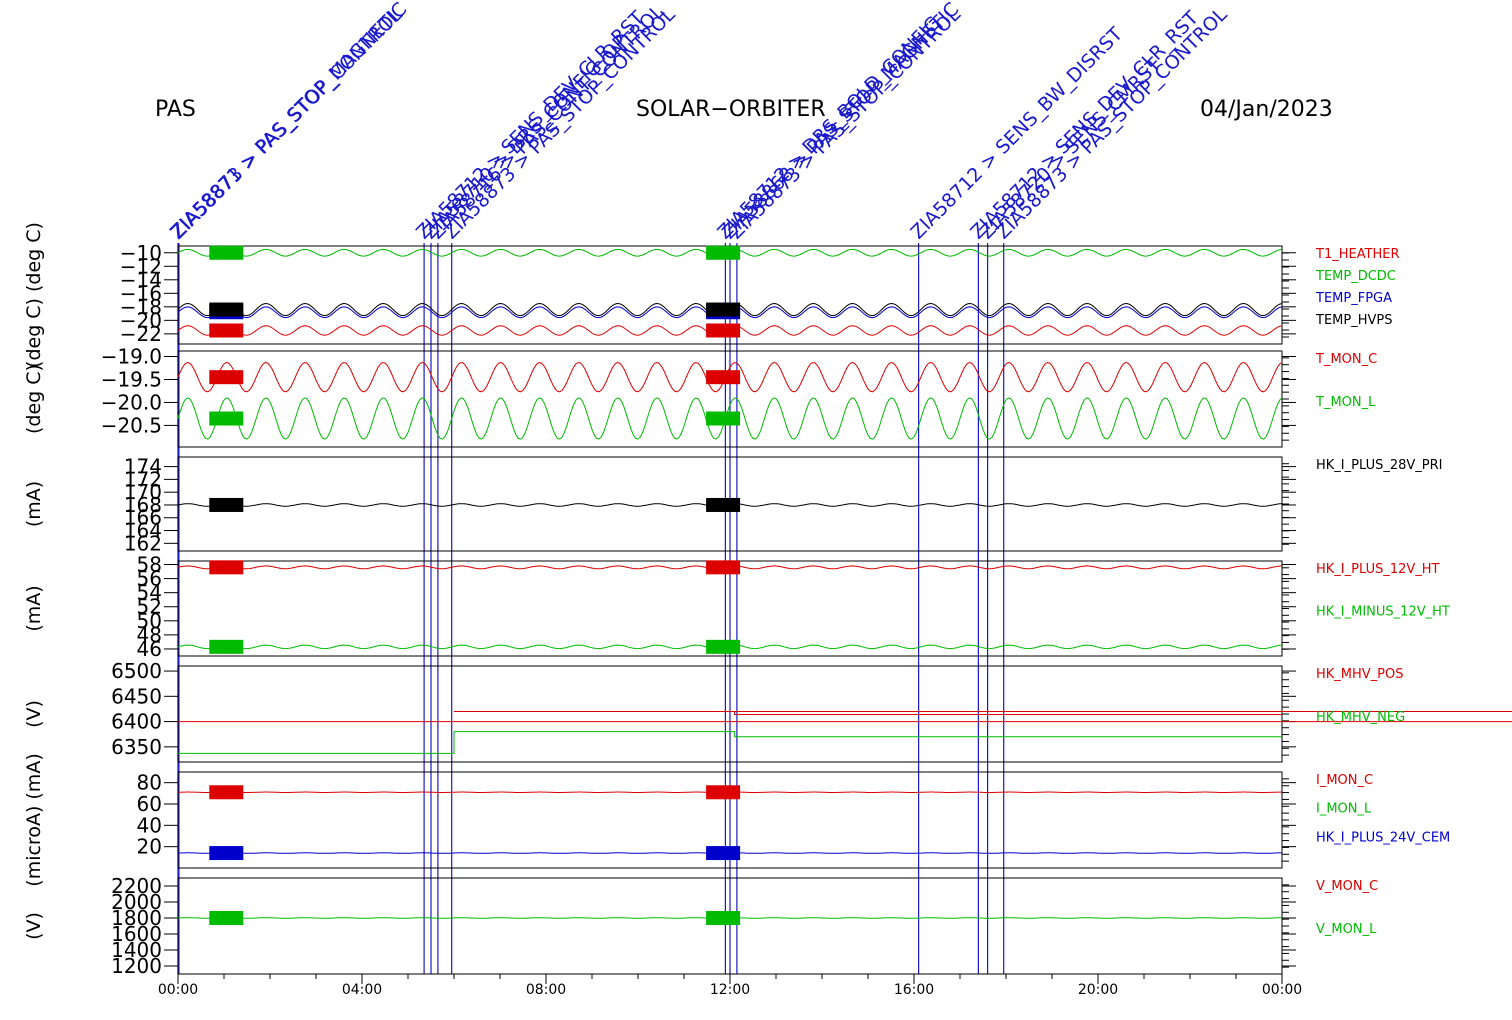 This screenshot has height=1020, width=1512. Describe the element at coordinates (731, 109) in the screenshot. I see `header-mission: SOLAR−ORBITER` at that location.